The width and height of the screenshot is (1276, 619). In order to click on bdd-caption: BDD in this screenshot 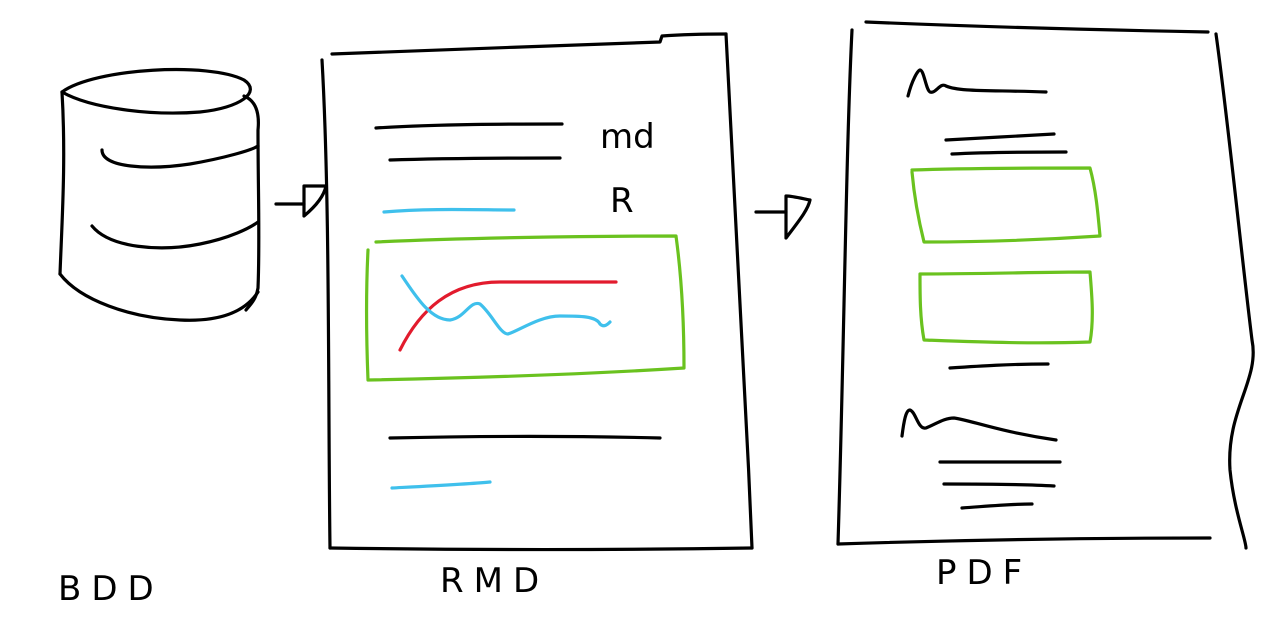, I will do `click(111, 589)`.